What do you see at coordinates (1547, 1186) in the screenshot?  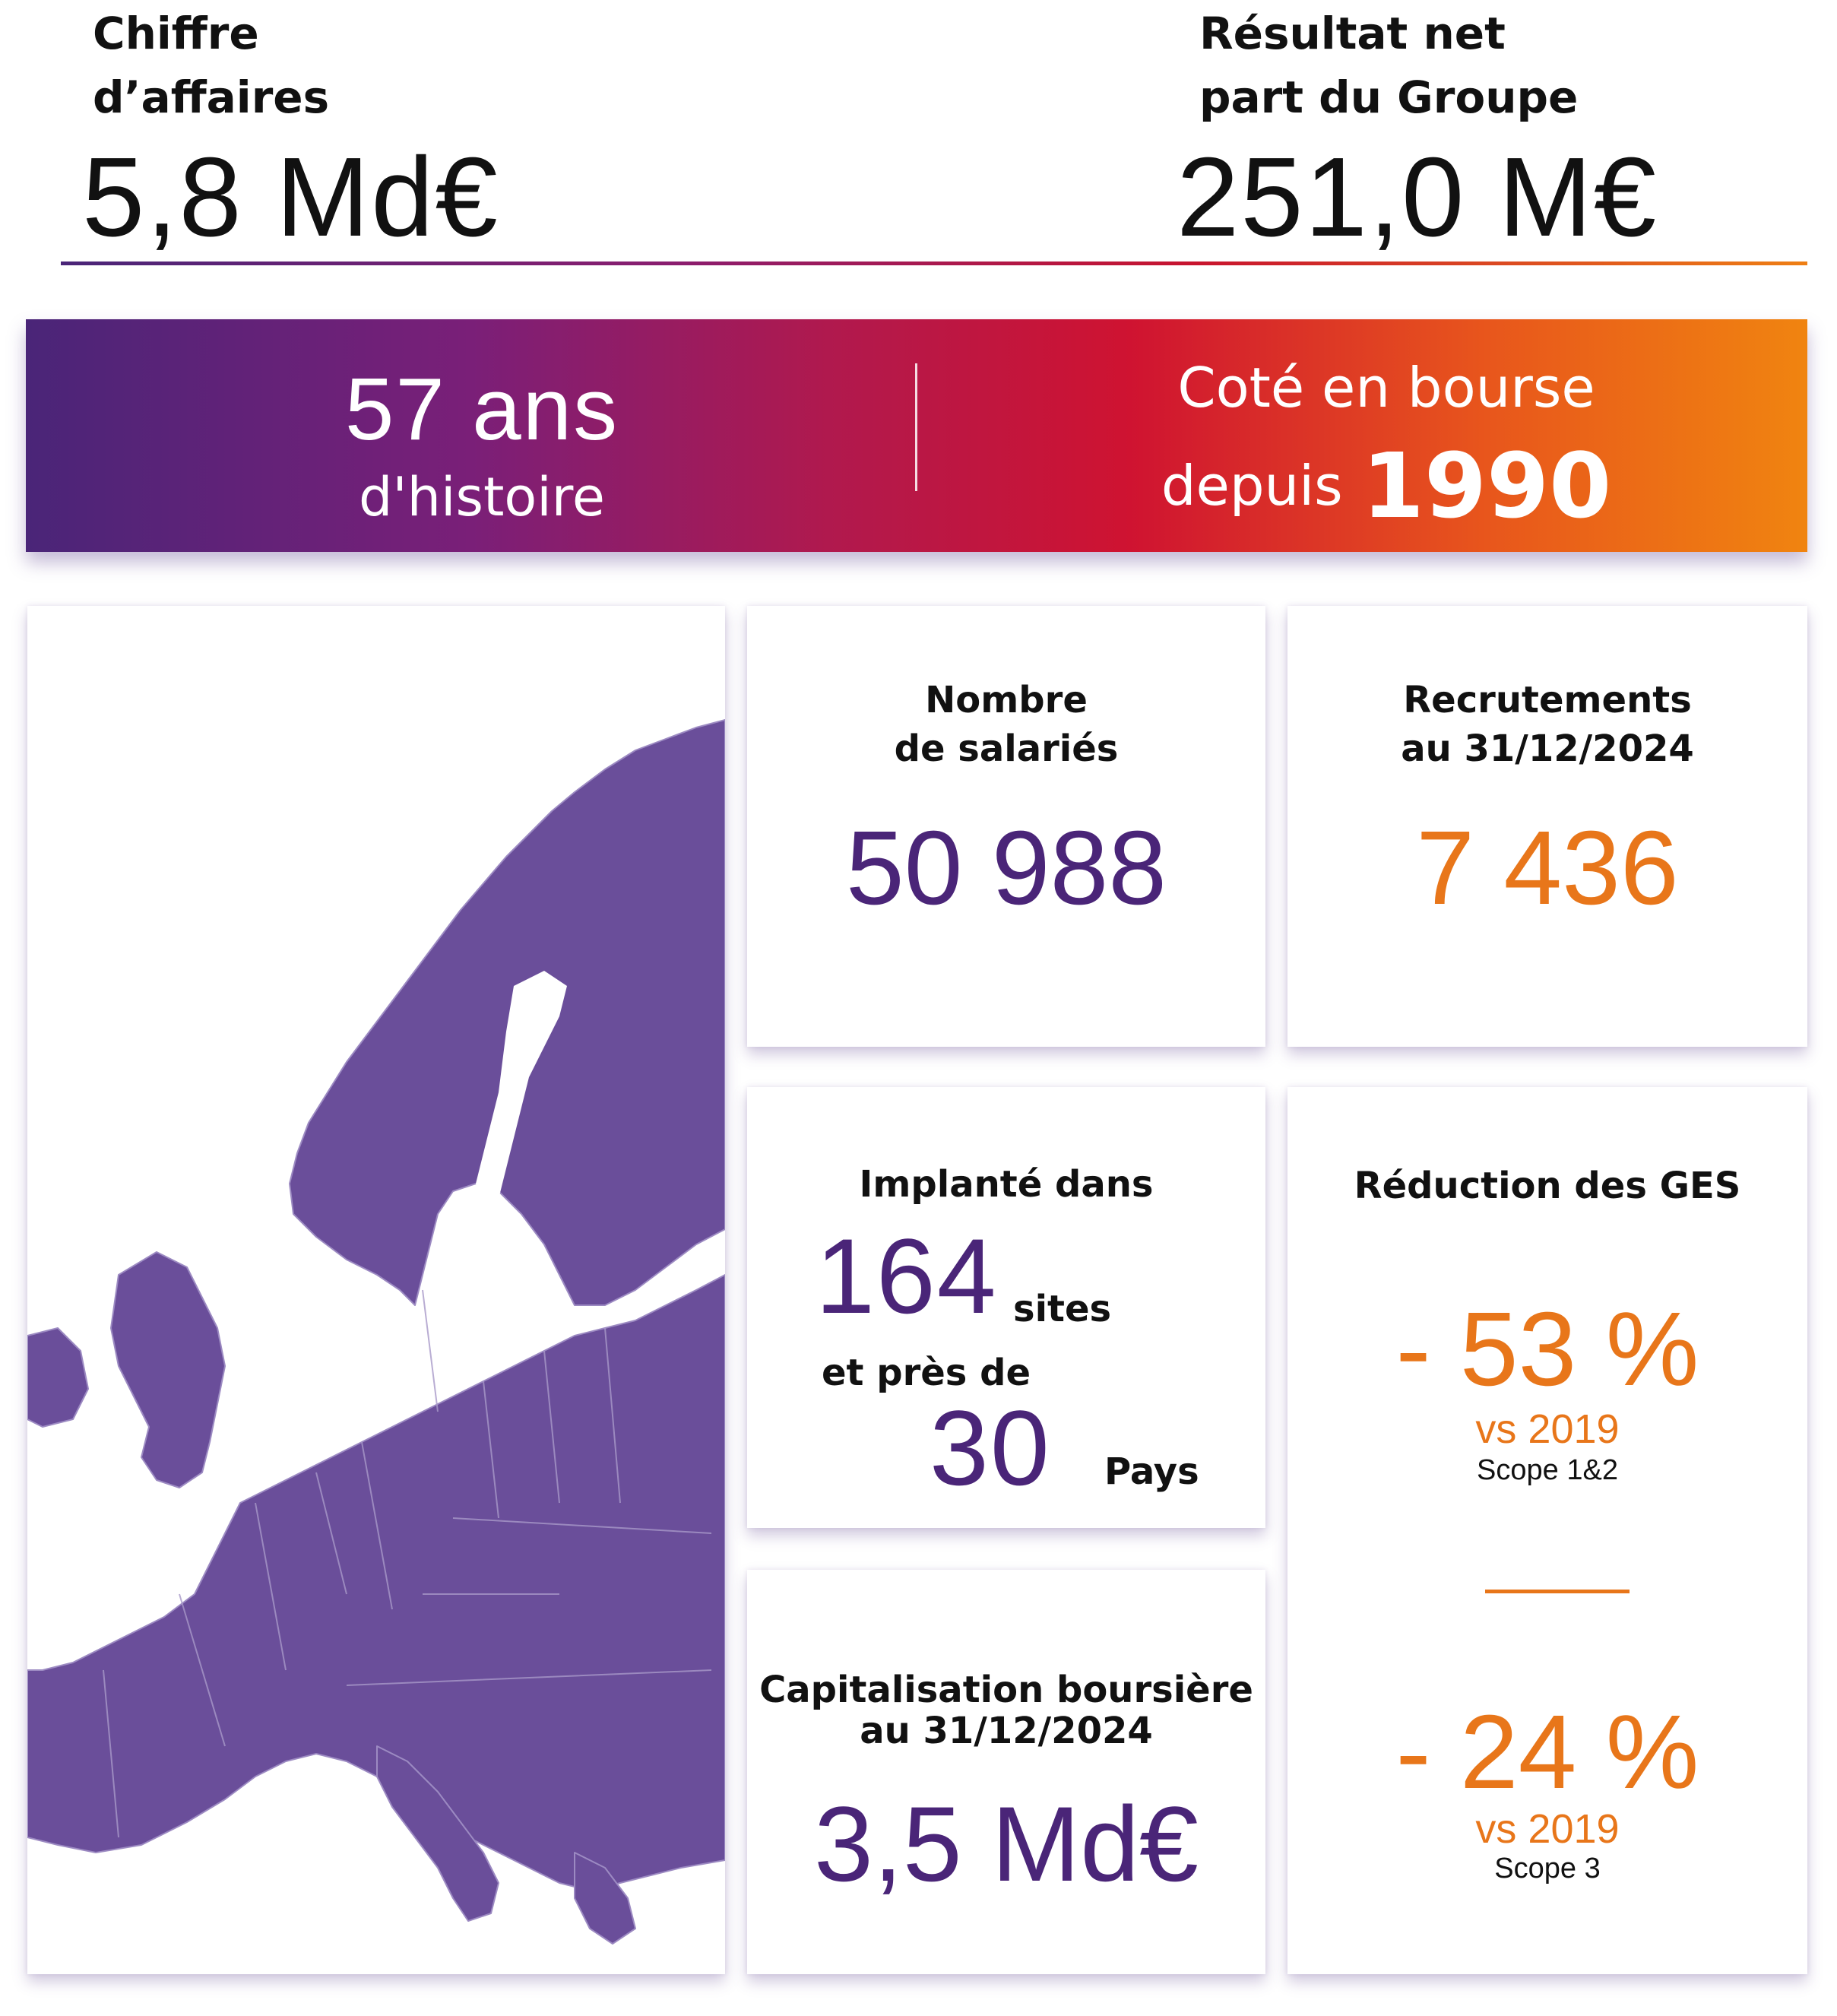 I see `ghg-title: Réduction des GES` at bounding box center [1547, 1186].